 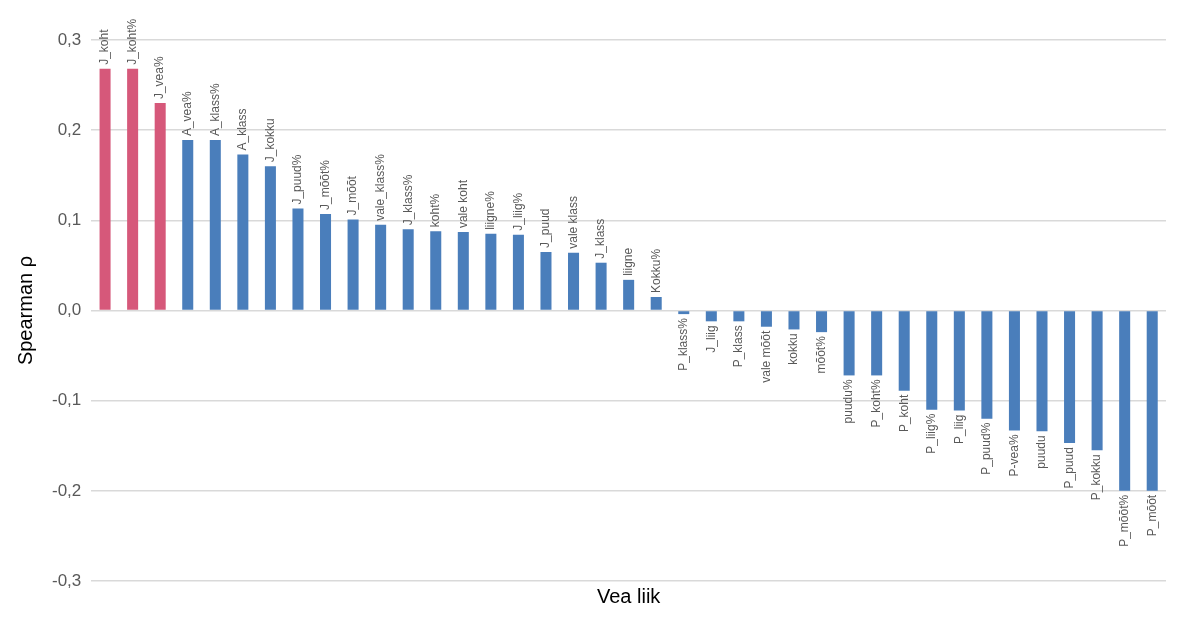 What do you see at coordinates (352, 195) in the screenshot?
I see `x-tick-label: J_mõõt` at bounding box center [352, 195].